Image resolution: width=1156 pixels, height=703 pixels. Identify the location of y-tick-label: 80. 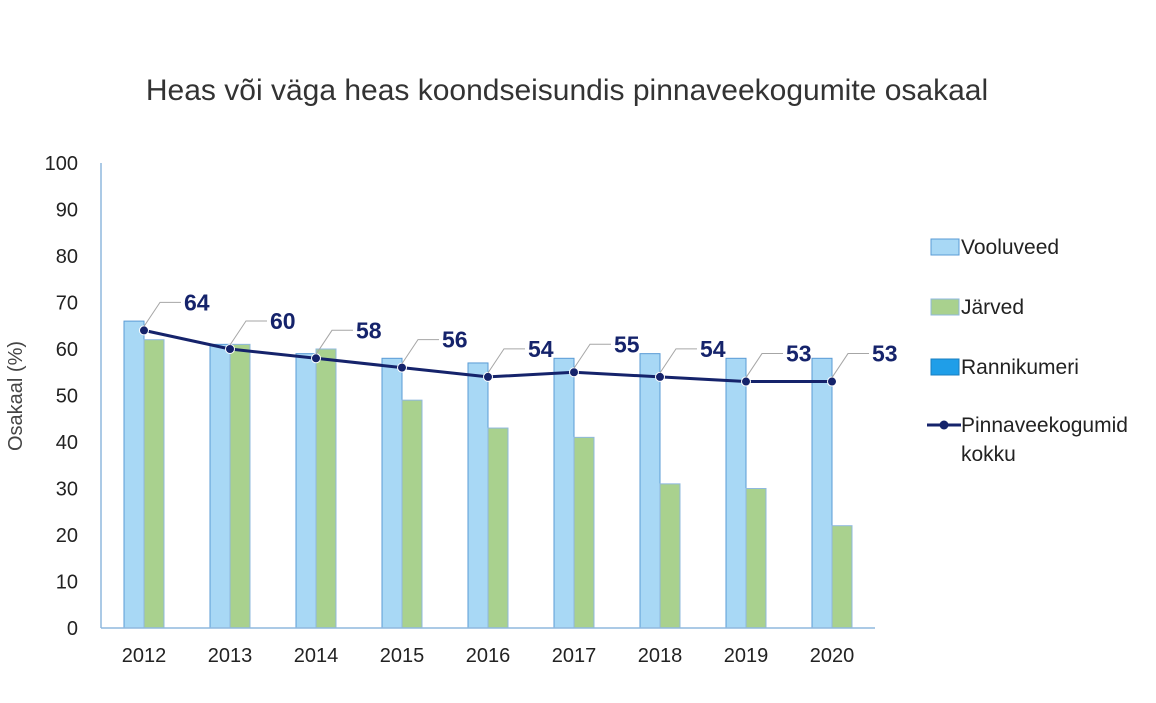
(67, 257).